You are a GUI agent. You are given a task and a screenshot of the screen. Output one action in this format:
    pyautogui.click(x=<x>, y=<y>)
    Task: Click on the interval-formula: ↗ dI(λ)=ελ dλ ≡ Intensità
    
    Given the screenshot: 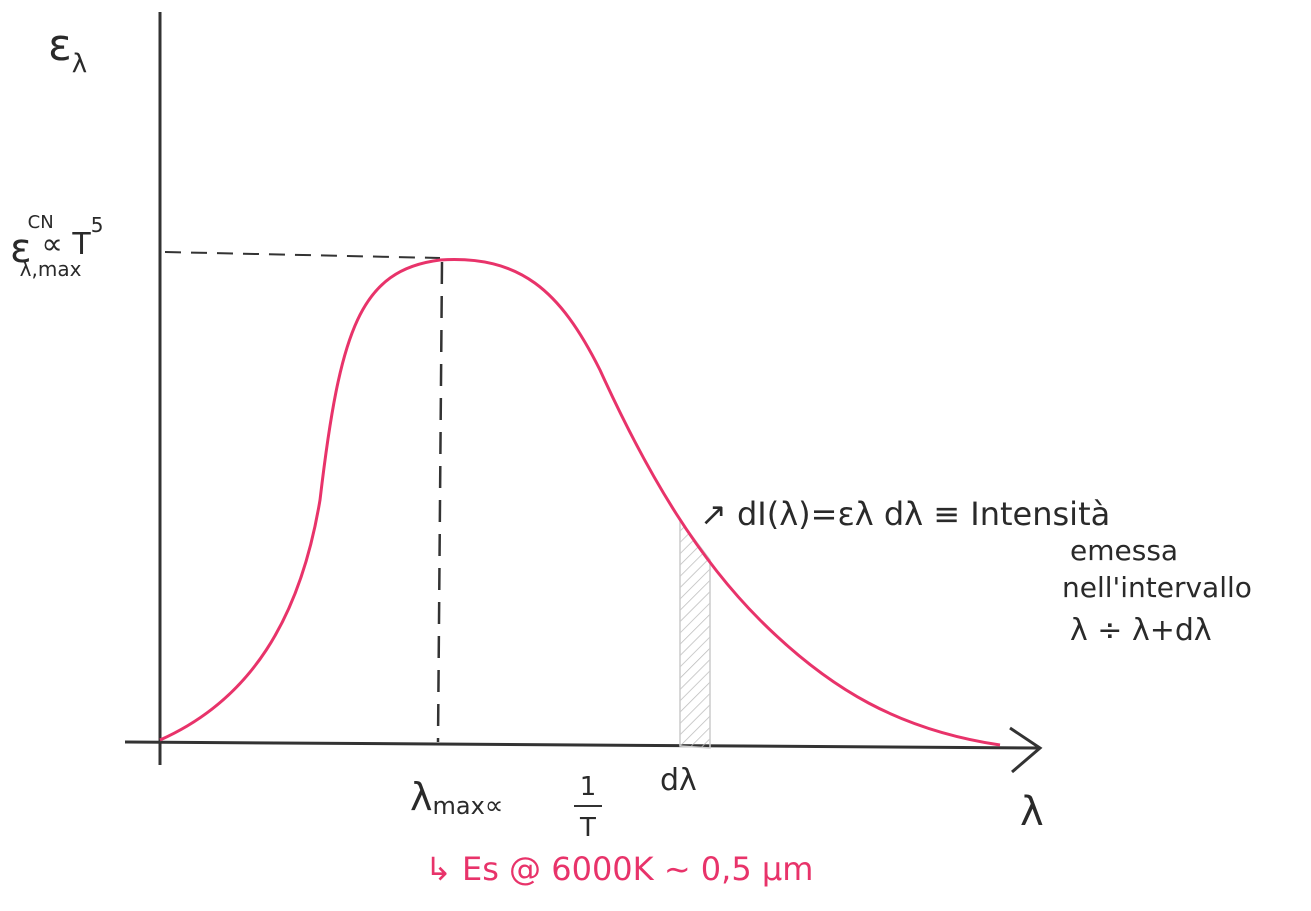 What is the action you would take?
    pyautogui.click(x=905, y=514)
    